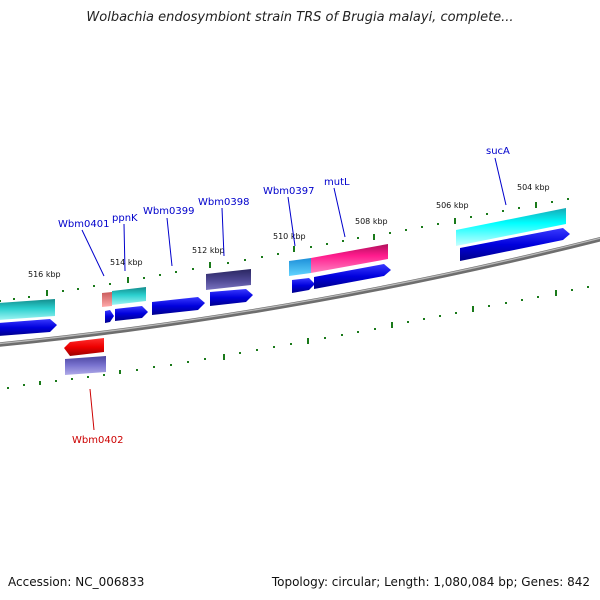 The image size is (600, 600). Describe the element at coordinates (228, 279) in the screenshot. I see `gene-block-wbm0398` at that location.